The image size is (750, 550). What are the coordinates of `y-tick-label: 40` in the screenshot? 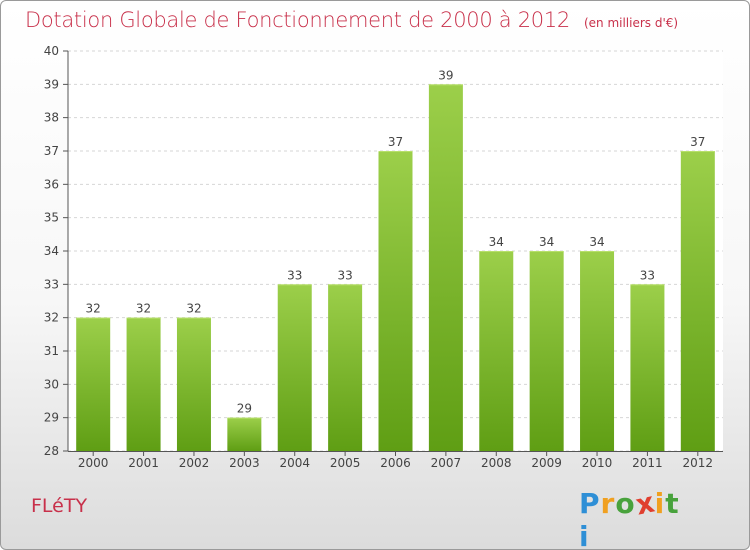 It's located at (51, 51).